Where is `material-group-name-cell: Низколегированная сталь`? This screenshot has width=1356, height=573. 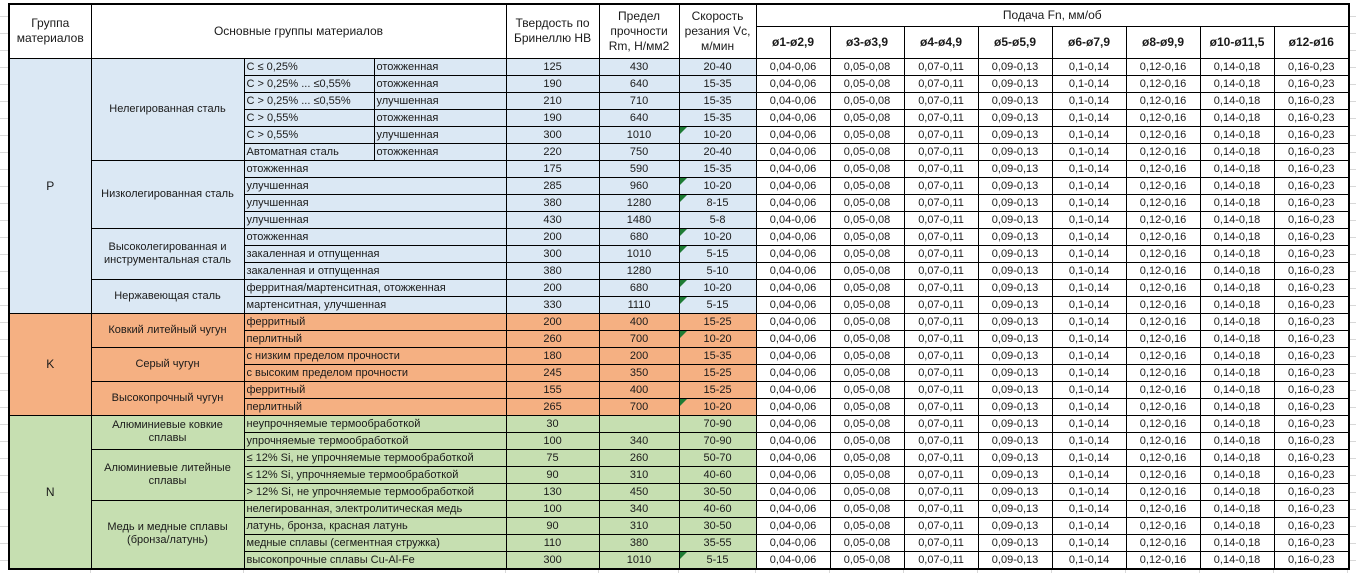
material-group-name-cell: Низколегированная сталь is located at coordinates (167, 194).